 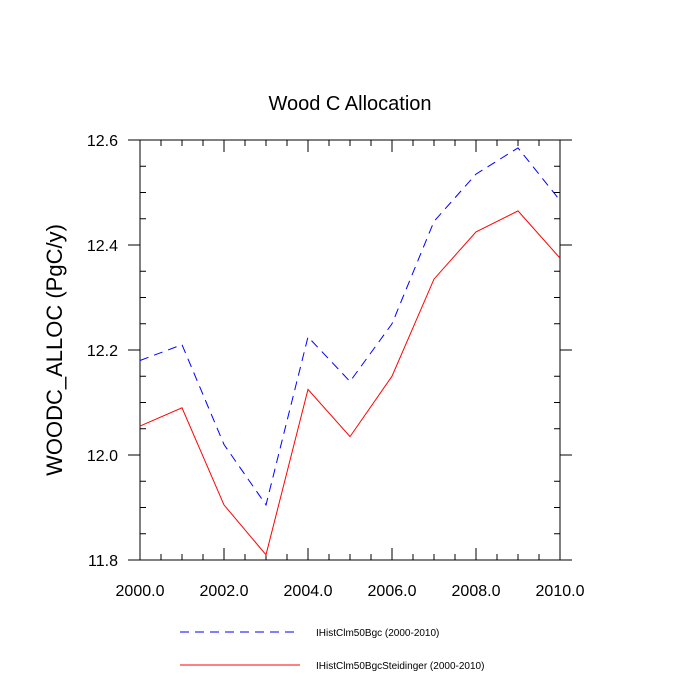 What do you see at coordinates (377, 633) in the screenshot?
I see `legend-label-0: IHistClm50Bgc (2000-2010)` at bounding box center [377, 633].